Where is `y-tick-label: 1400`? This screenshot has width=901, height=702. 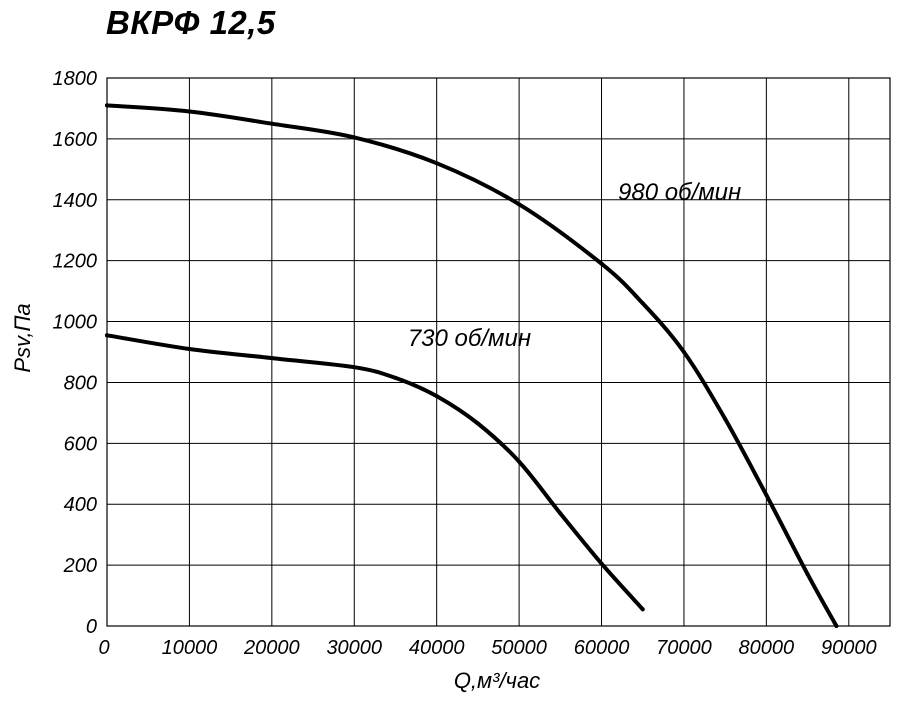 y-tick-label: 1400 is located at coordinates (75, 201).